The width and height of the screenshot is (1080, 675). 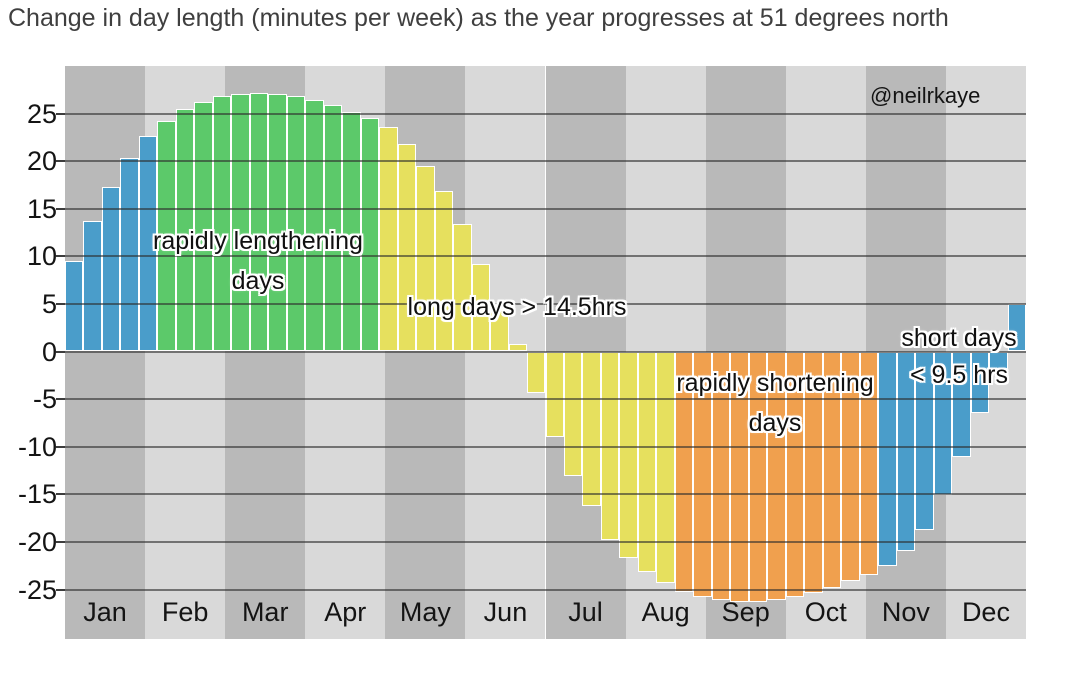 I want to click on annotation-1: rapidly lengthening days, so click(x=258, y=261).